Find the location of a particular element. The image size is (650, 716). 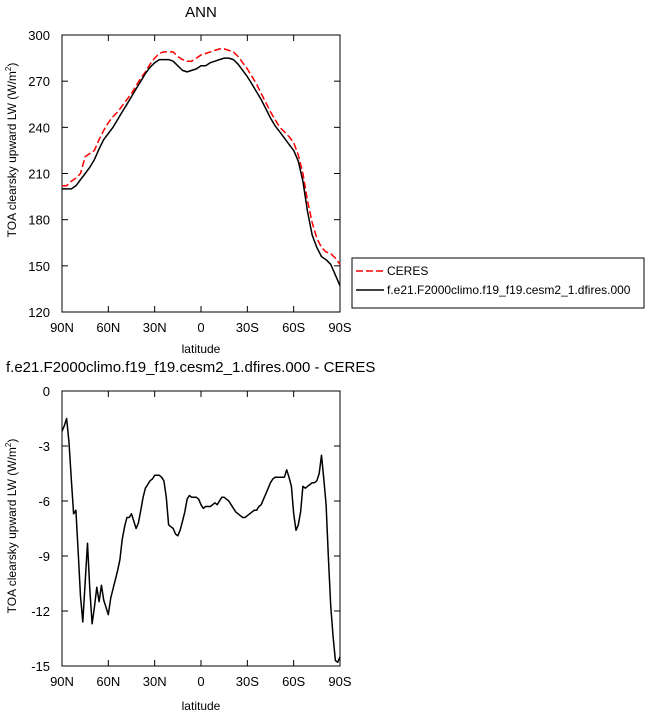

bottom-y-tick-label: -3 is located at coordinates (44, 446).